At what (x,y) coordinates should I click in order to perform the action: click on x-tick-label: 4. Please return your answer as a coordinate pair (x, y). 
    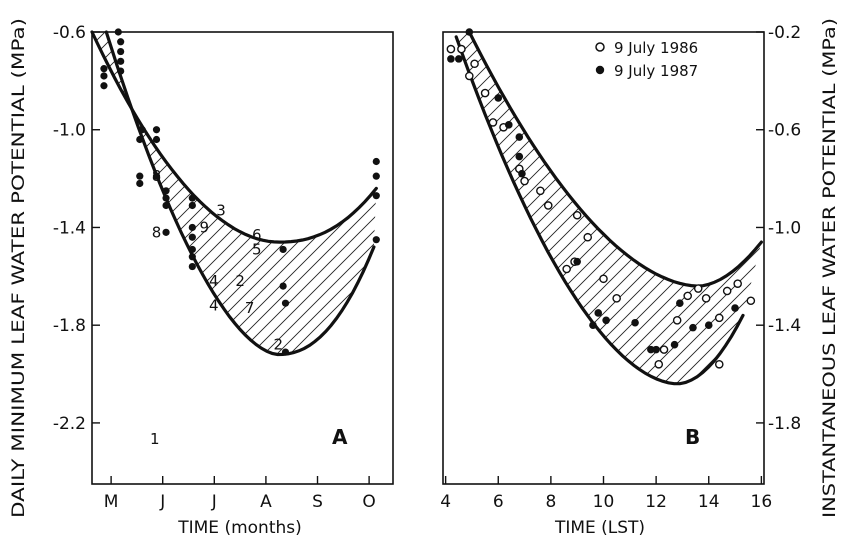
    Looking at the image, I should click on (445, 502).